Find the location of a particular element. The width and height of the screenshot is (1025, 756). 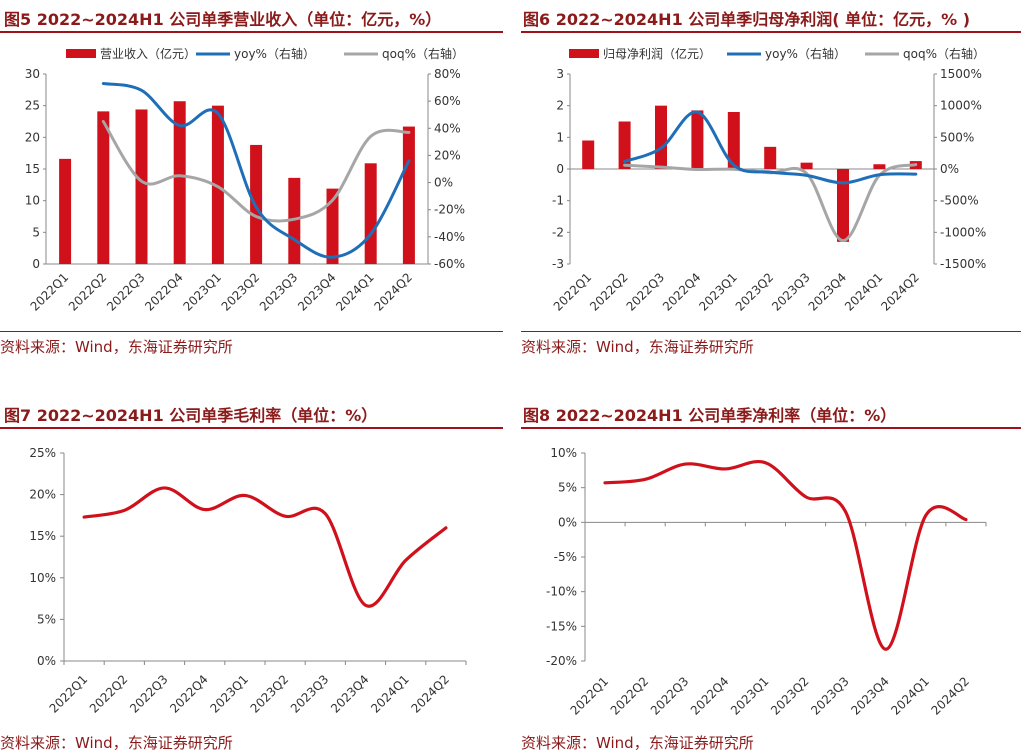

y-tick-label: 15% is located at coordinates (42, 536).